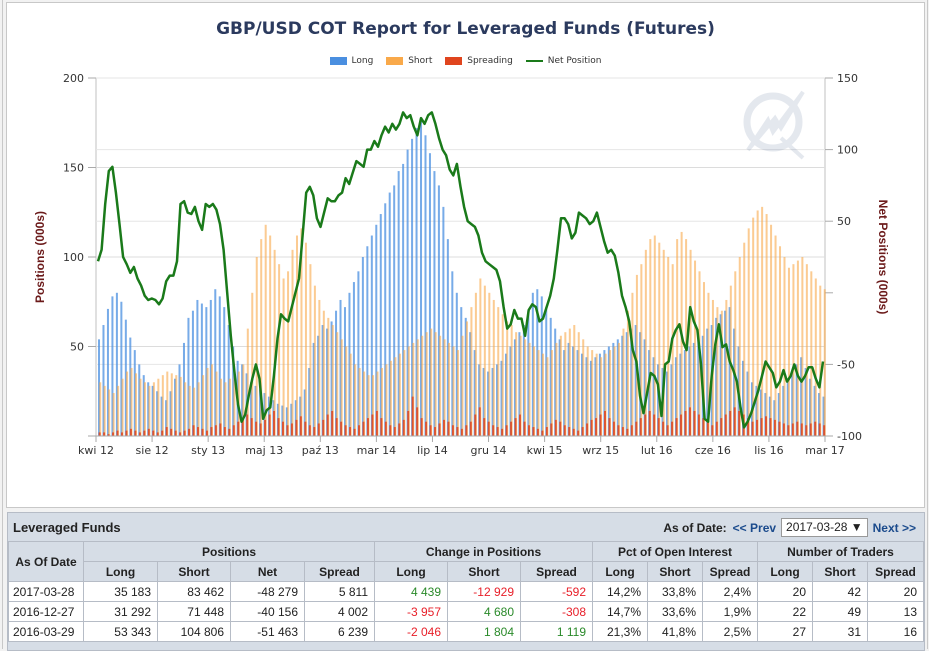 This screenshot has width=929, height=651. Describe the element at coordinates (479, 61) in the screenshot. I see `legend-item-spreading: Spreading` at that location.